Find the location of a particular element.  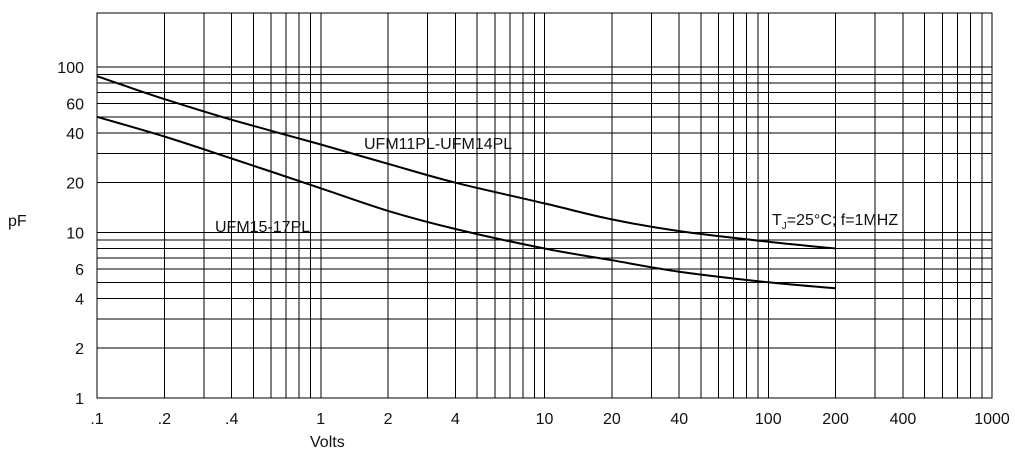

y-axis-ticks: 1 2 4 6 10 20 40 60 100 is located at coordinates (70, 234).